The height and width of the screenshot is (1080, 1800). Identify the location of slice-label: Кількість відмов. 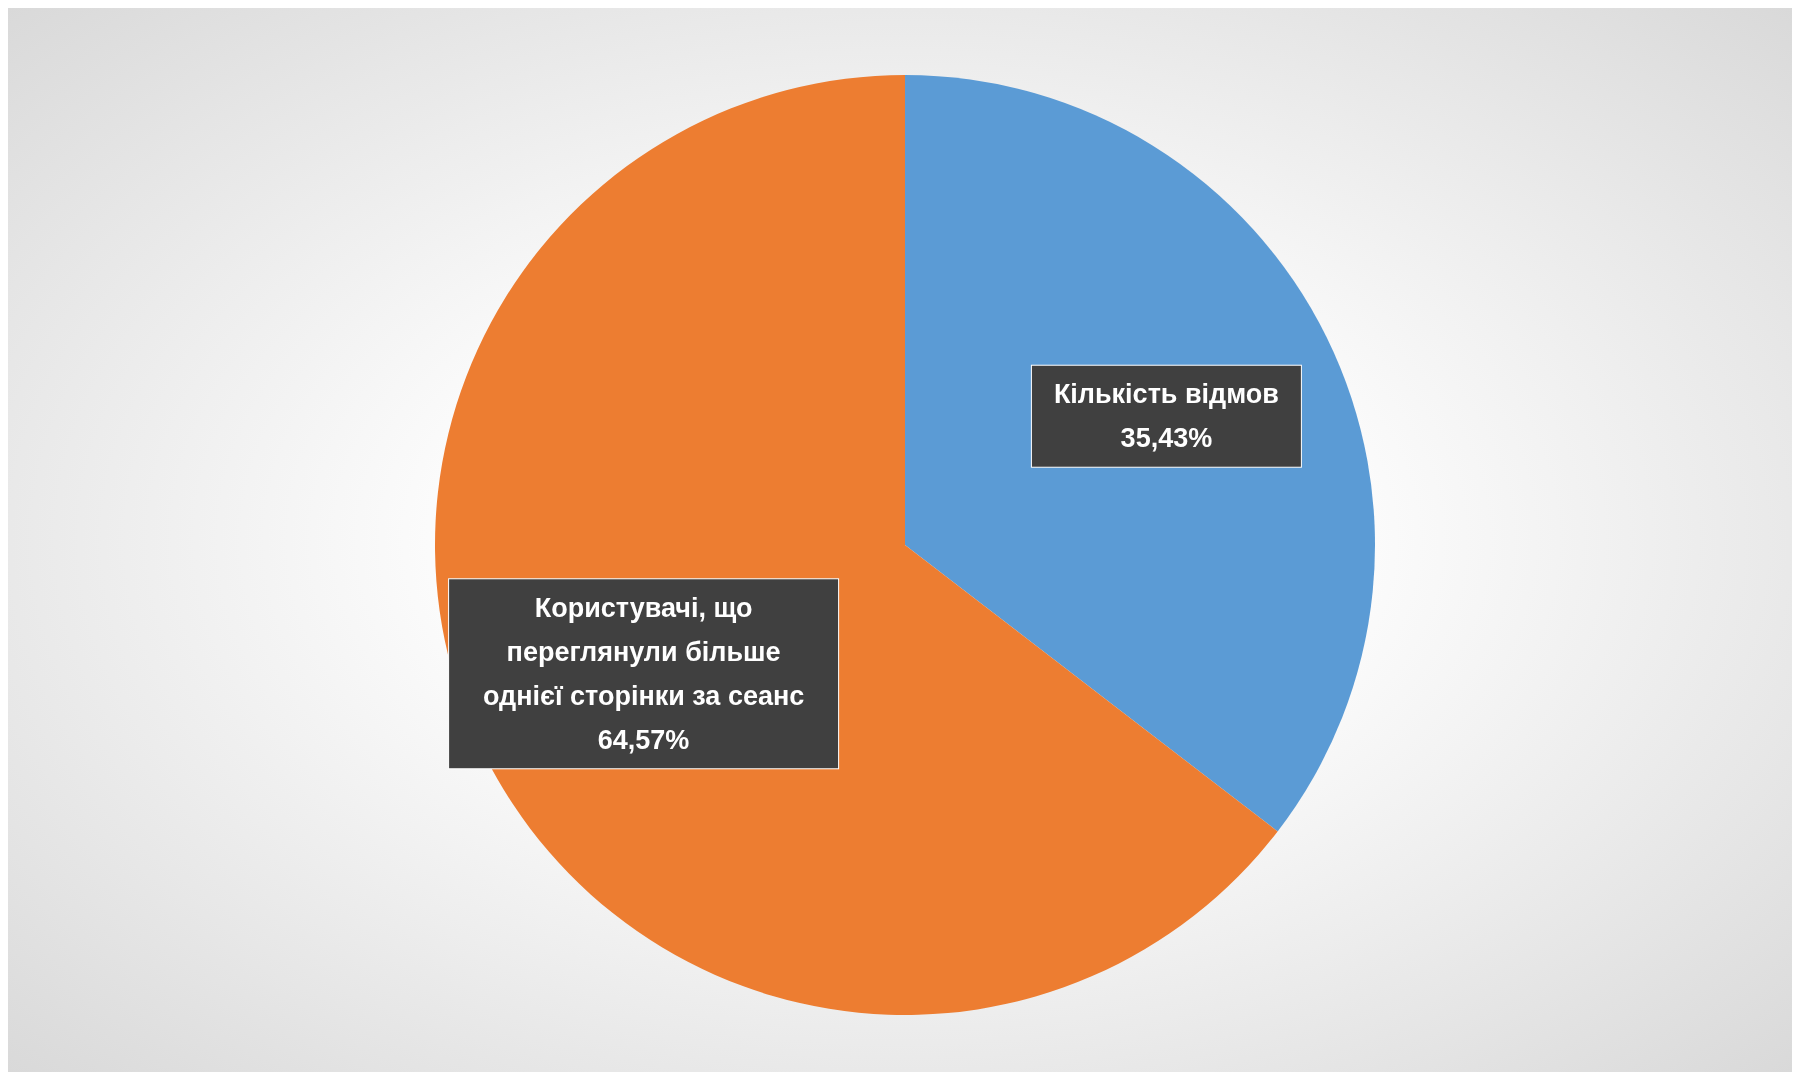
(1166, 394).